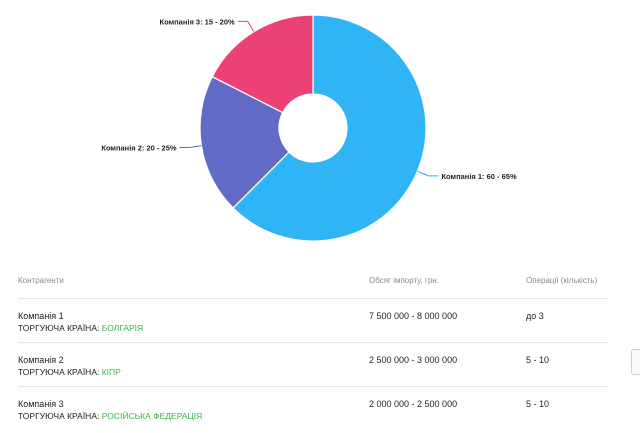 The width and height of the screenshot is (640, 433). I want to click on slice-label-3: Компанія 3: 15 - 20%, so click(197, 21).